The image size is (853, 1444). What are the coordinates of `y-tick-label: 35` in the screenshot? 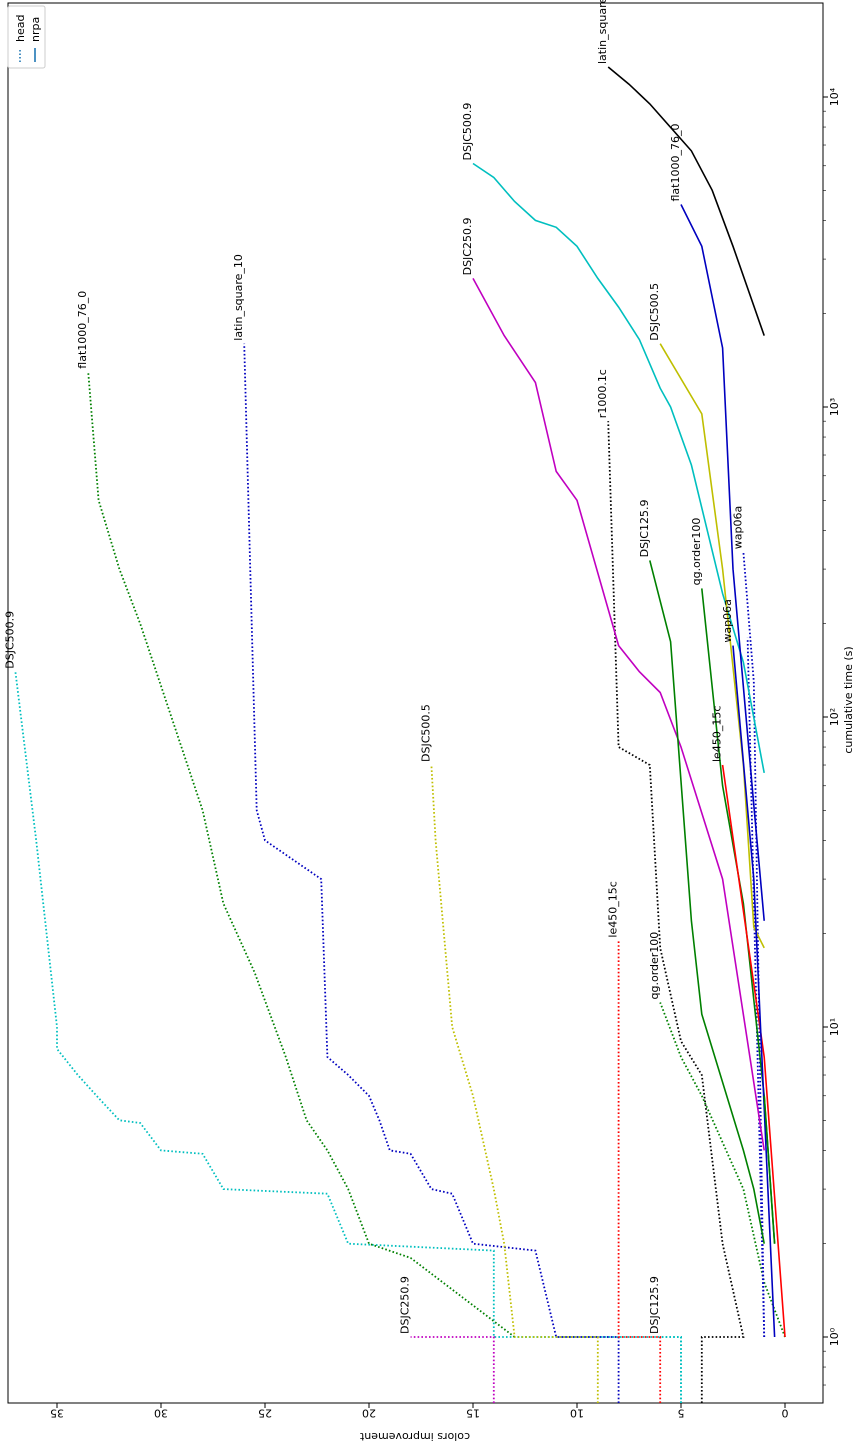 It's located at (57, 1413).